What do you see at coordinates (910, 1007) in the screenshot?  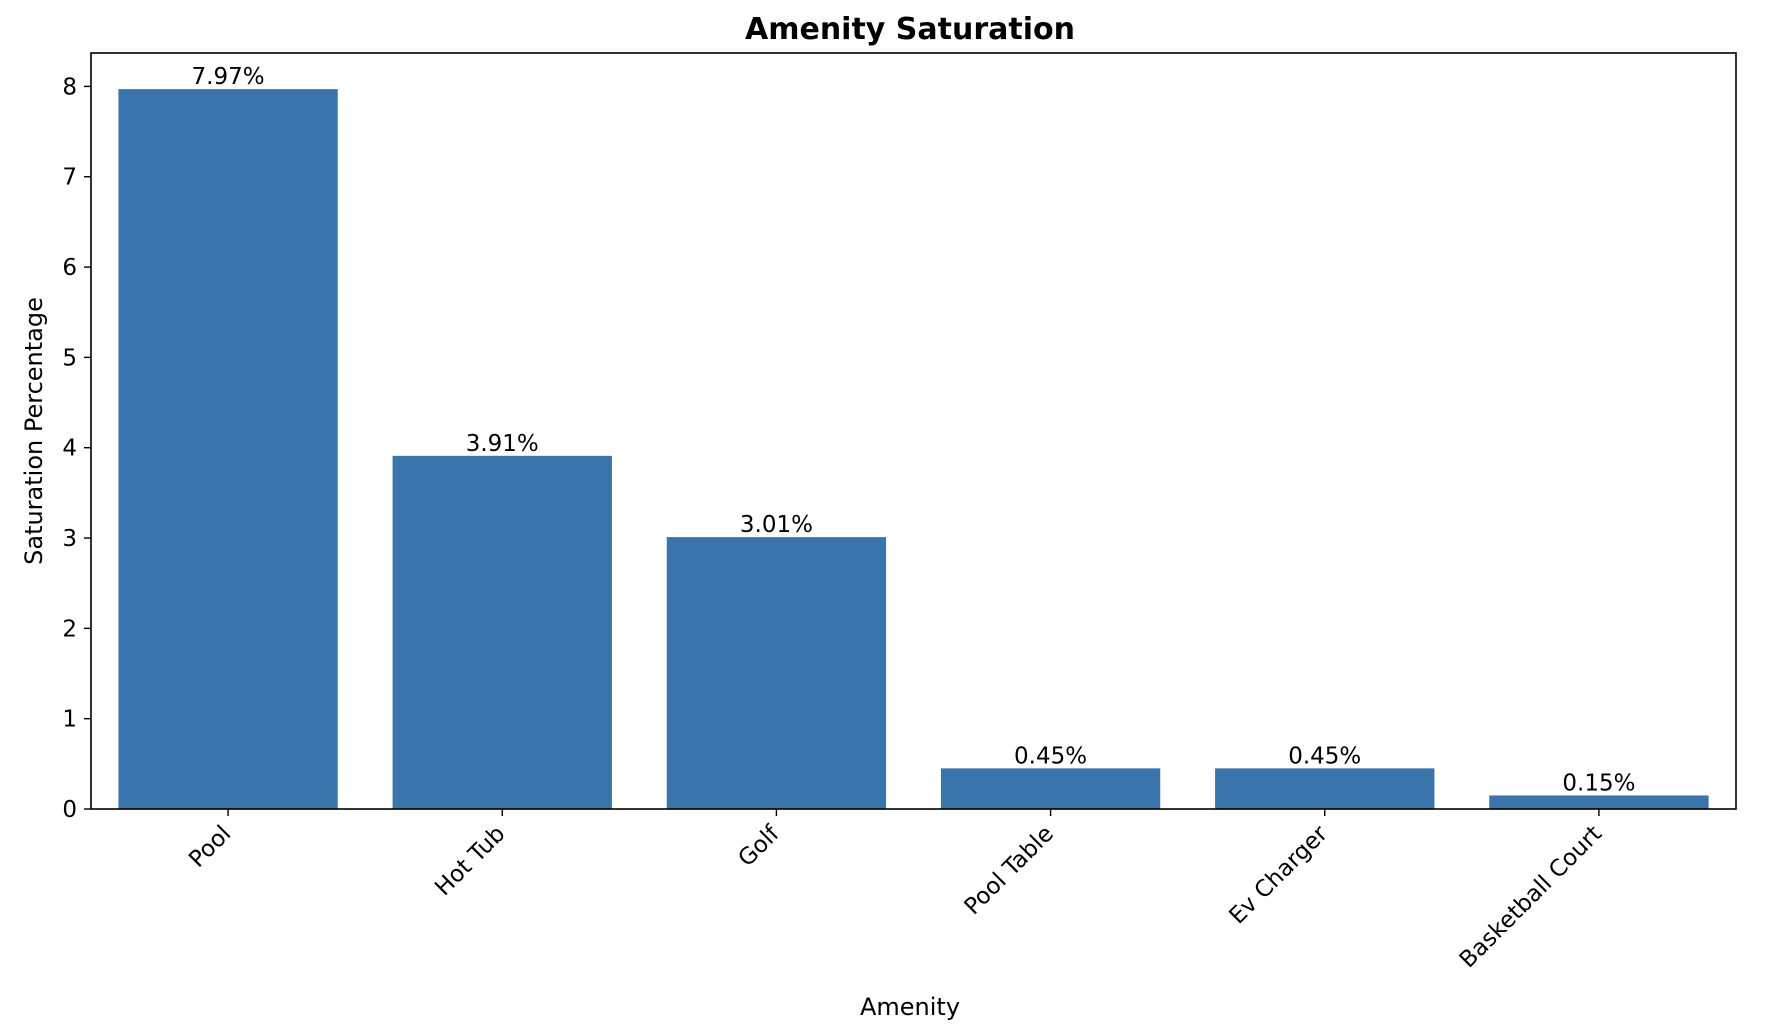 I see `x-axis-label: Amenity` at bounding box center [910, 1007].